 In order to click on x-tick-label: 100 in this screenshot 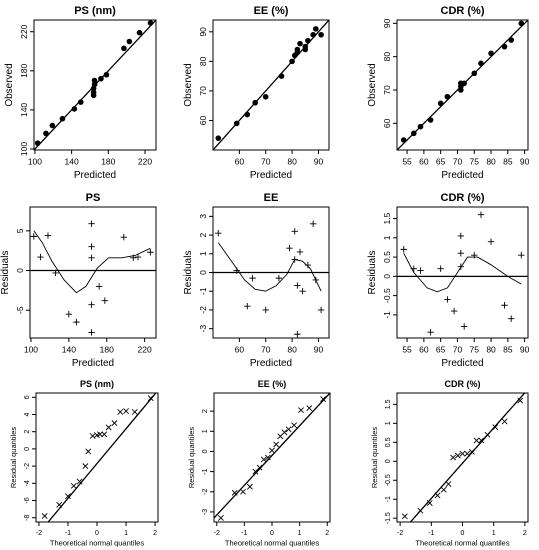, I will do `click(31, 350)`.